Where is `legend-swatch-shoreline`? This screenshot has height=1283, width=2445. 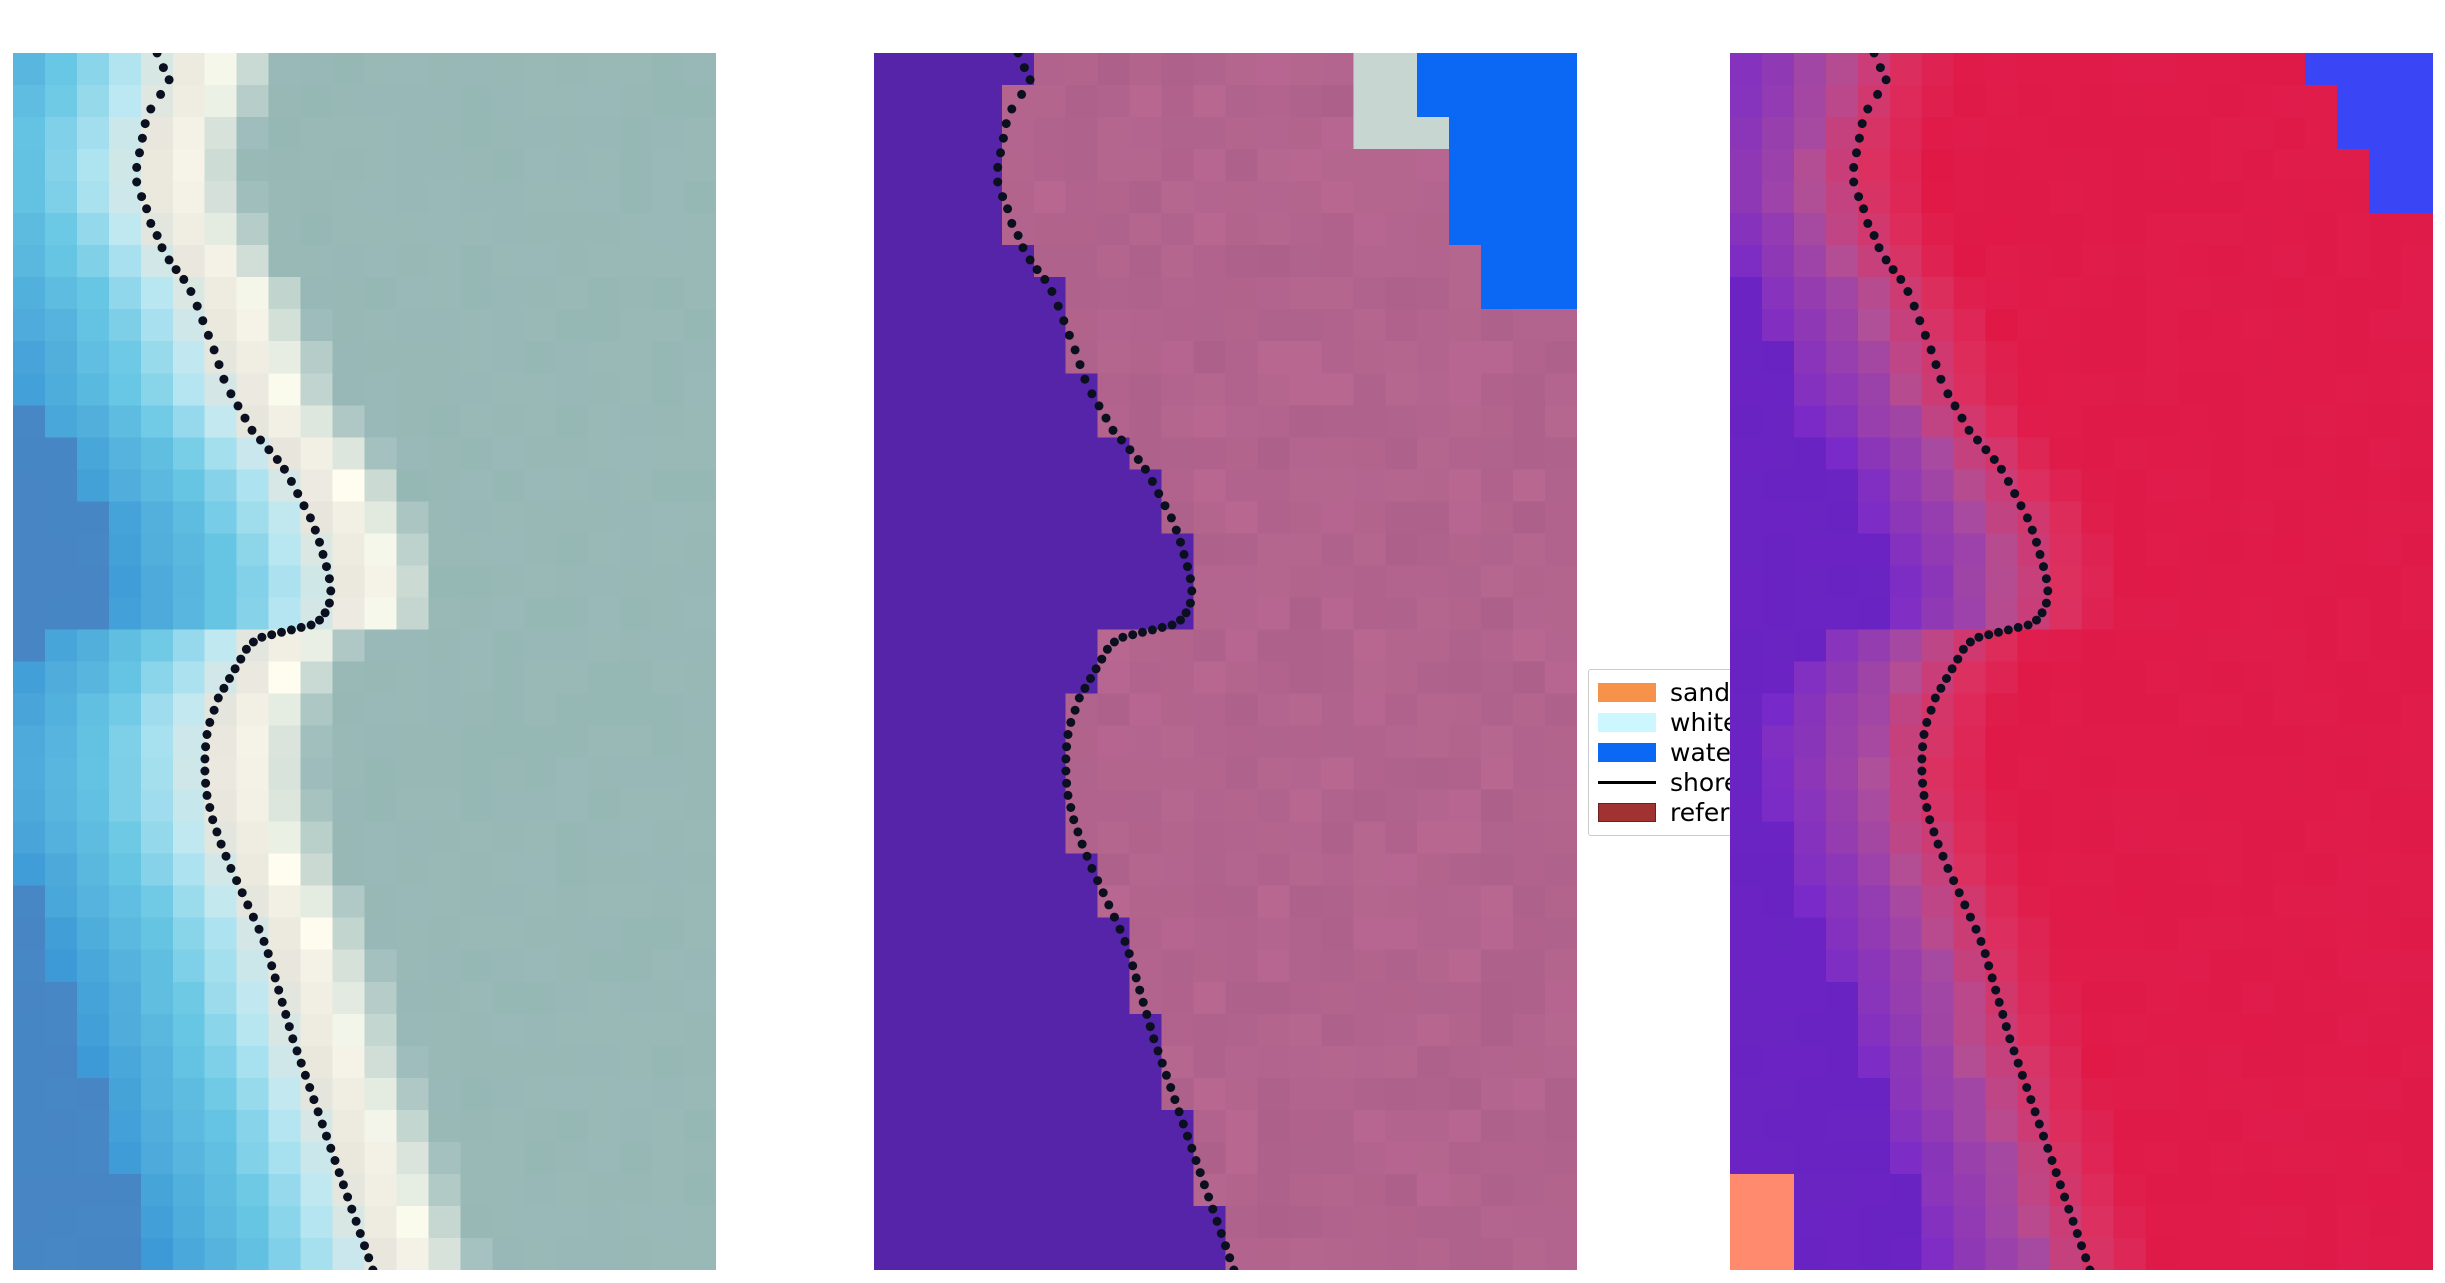
legend-swatch-shoreline is located at coordinates (1627, 782).